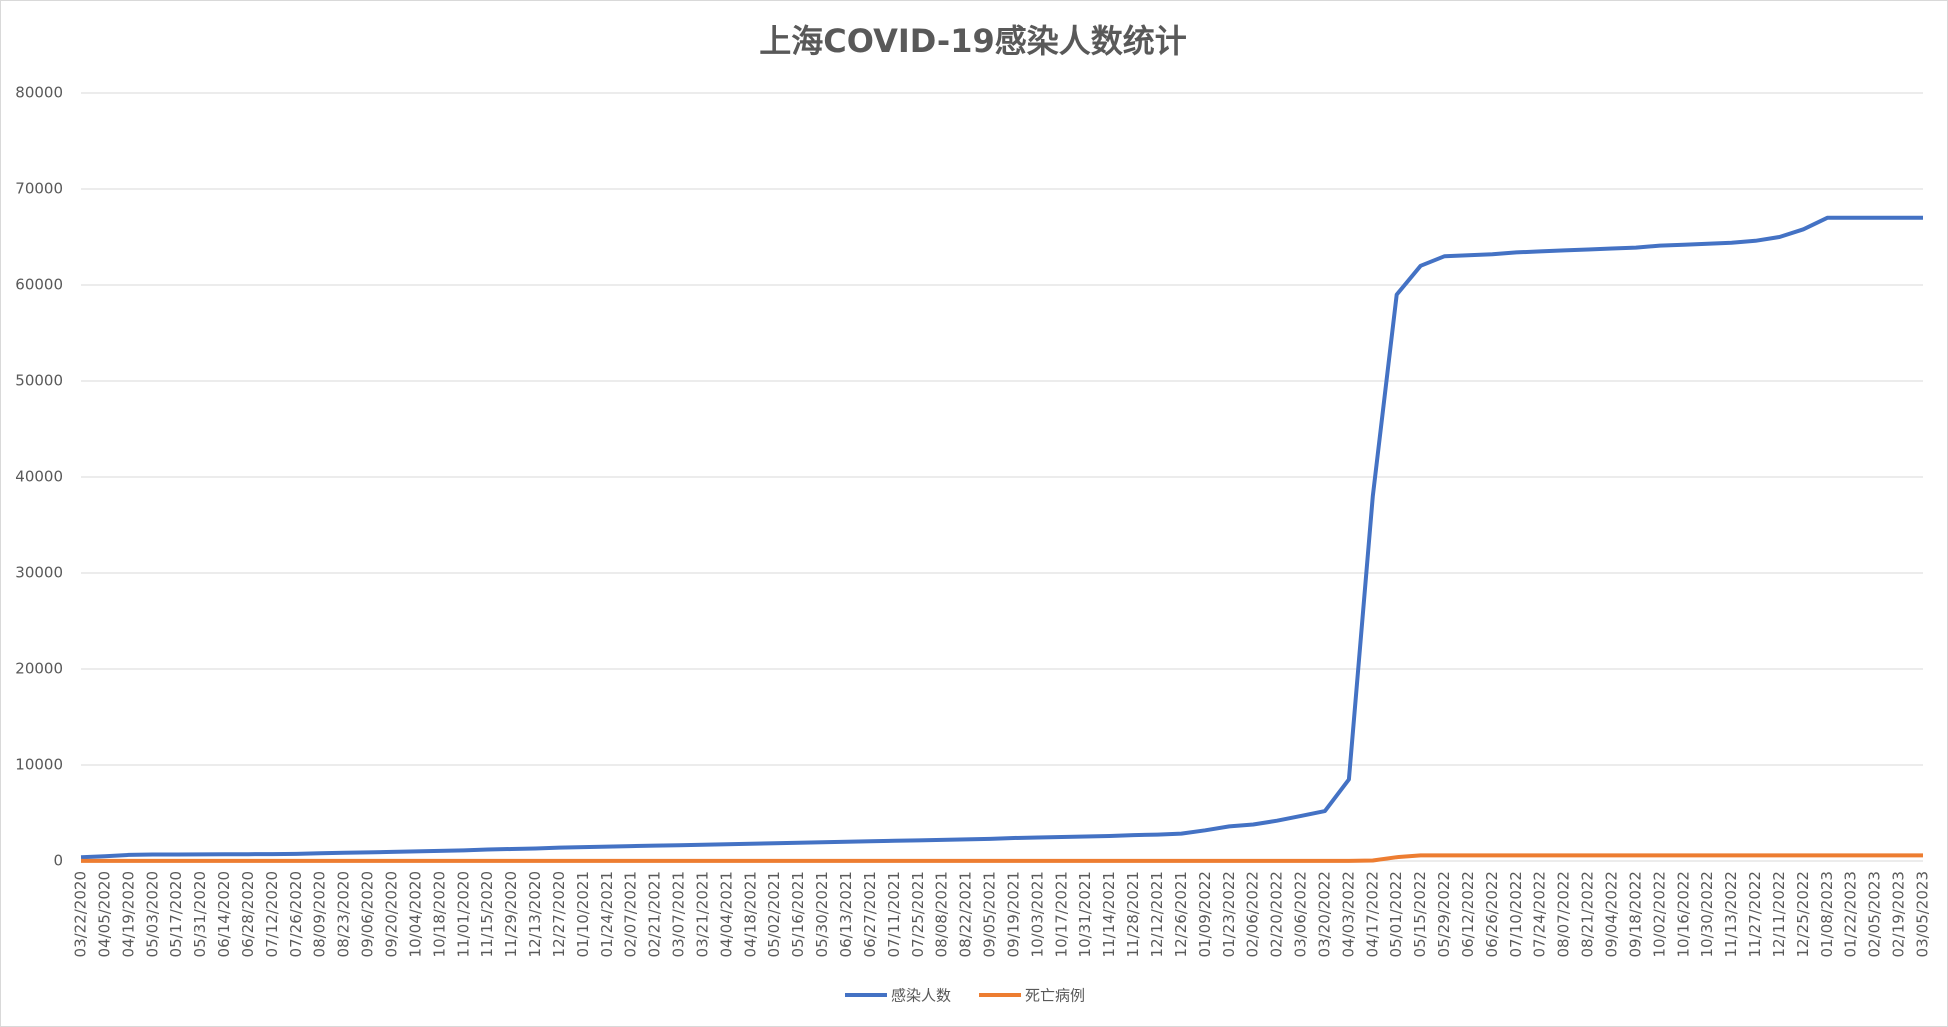 This screenshot has width=1948, height=1027. I want to click on y-tick-label: 30000, so click(39, 573).